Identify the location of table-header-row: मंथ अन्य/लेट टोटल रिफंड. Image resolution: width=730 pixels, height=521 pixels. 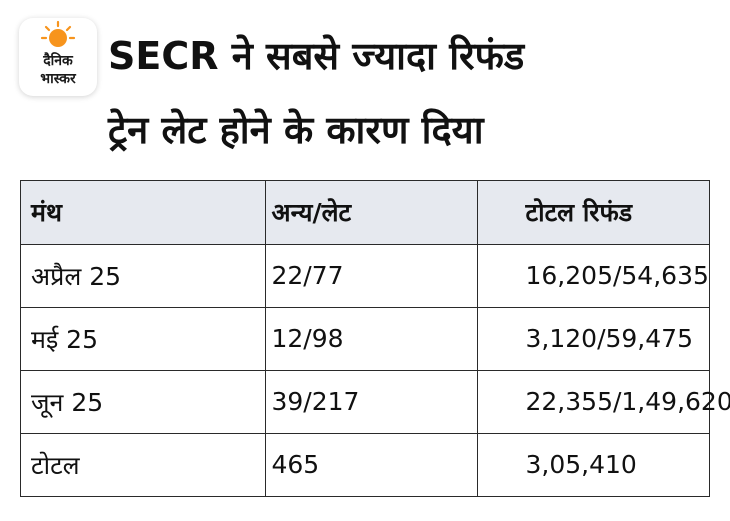
(365, 212).